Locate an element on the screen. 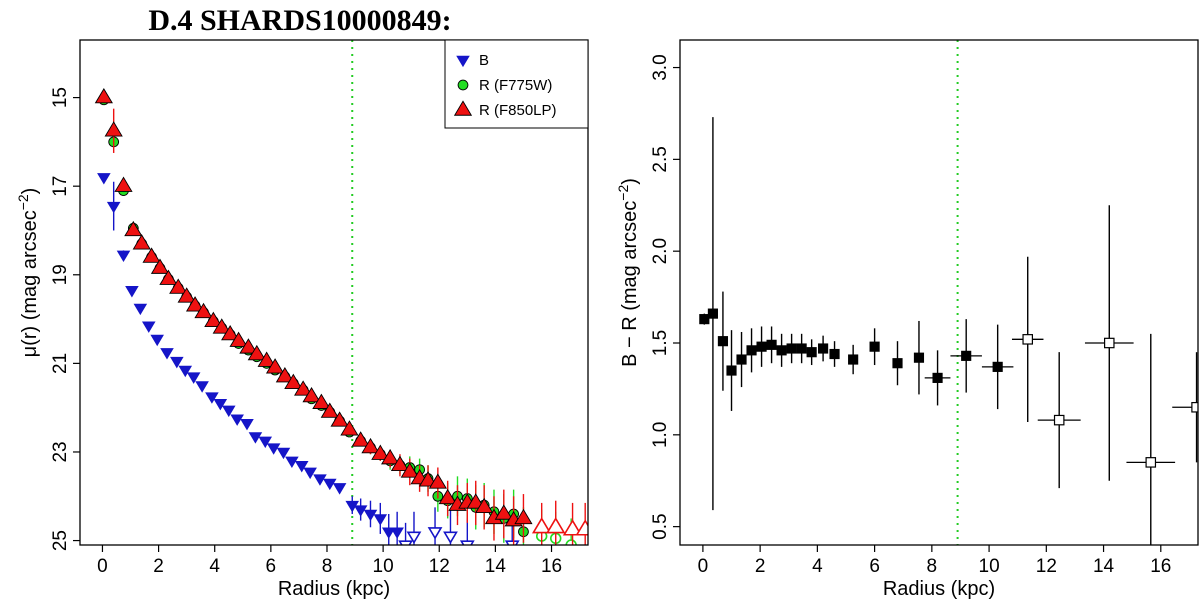 The image size is (1200, 614). x-tick-label: 6 is located at coordinates (271, 566).